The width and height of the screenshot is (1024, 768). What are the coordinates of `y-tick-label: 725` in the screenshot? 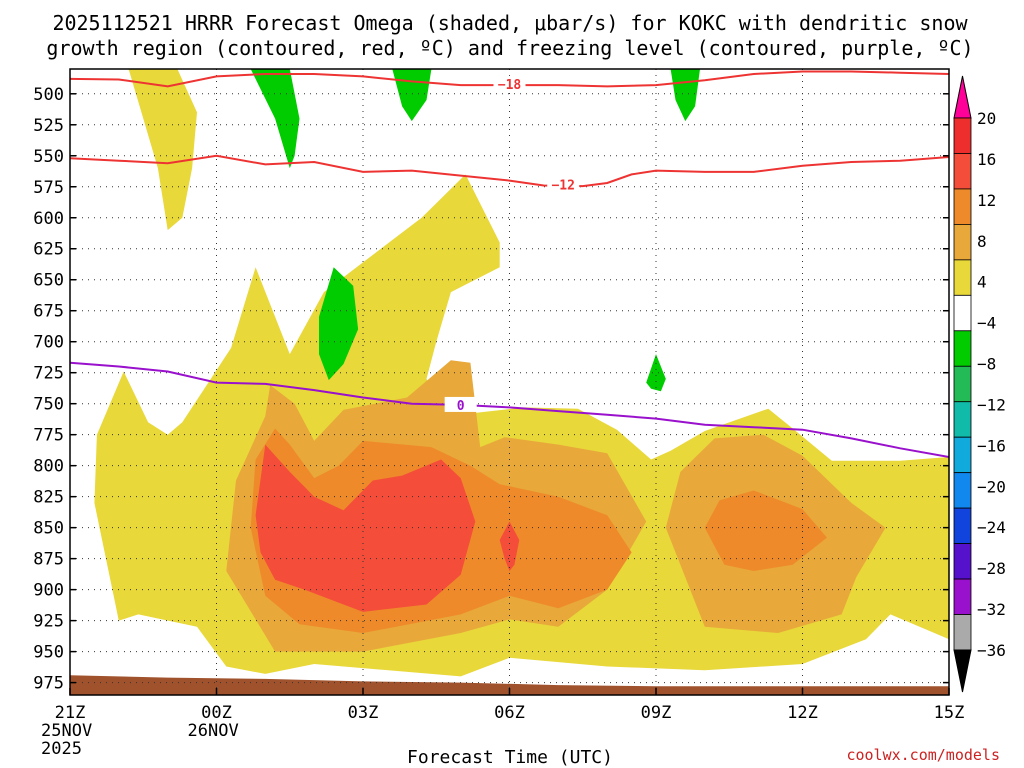 It's located at (48, 374).